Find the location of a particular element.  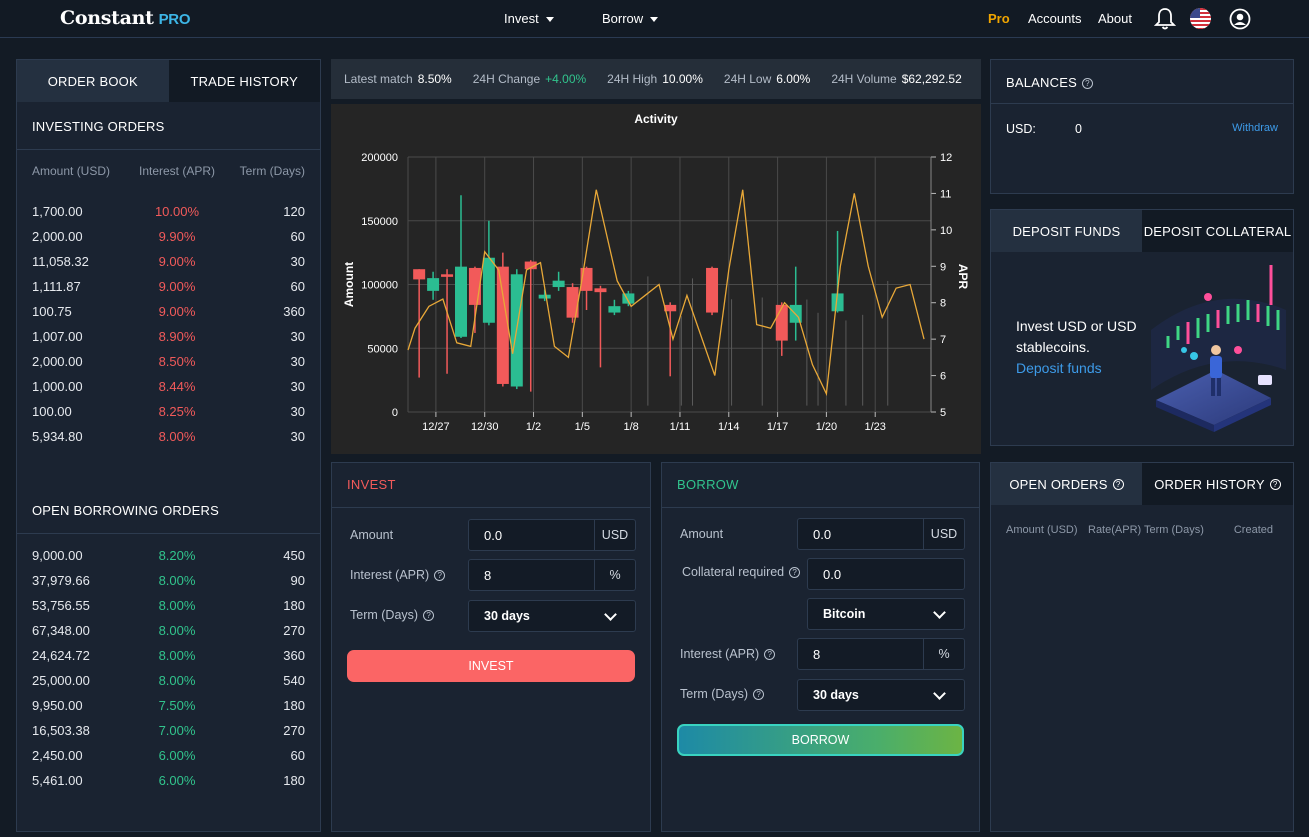

order-row: 5,934.80 8.00% 30 is located at coordinates (168, 441).